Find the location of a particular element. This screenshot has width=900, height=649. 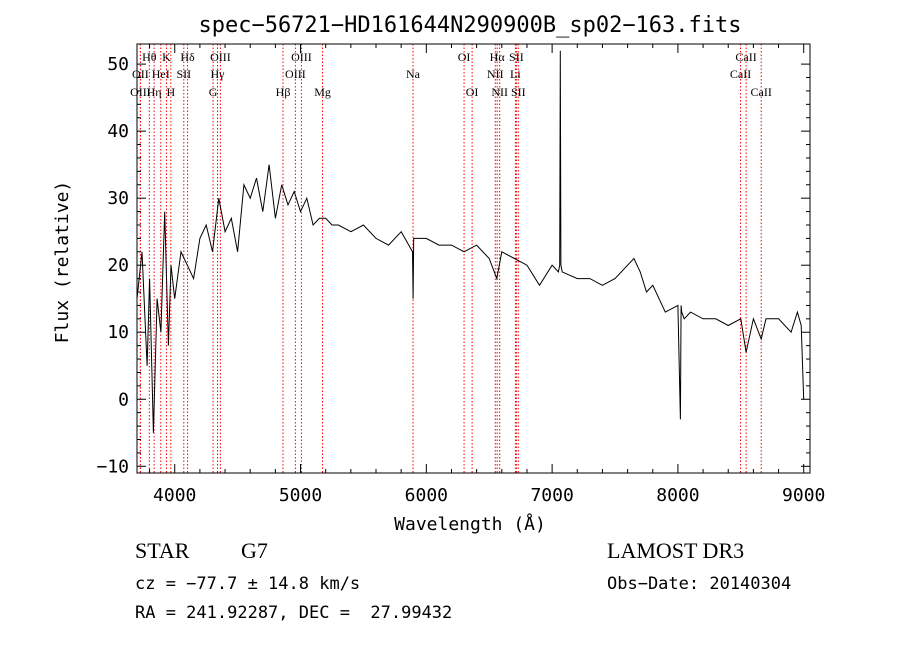

marker-label-21: NII is located at coordinates (495, 74).